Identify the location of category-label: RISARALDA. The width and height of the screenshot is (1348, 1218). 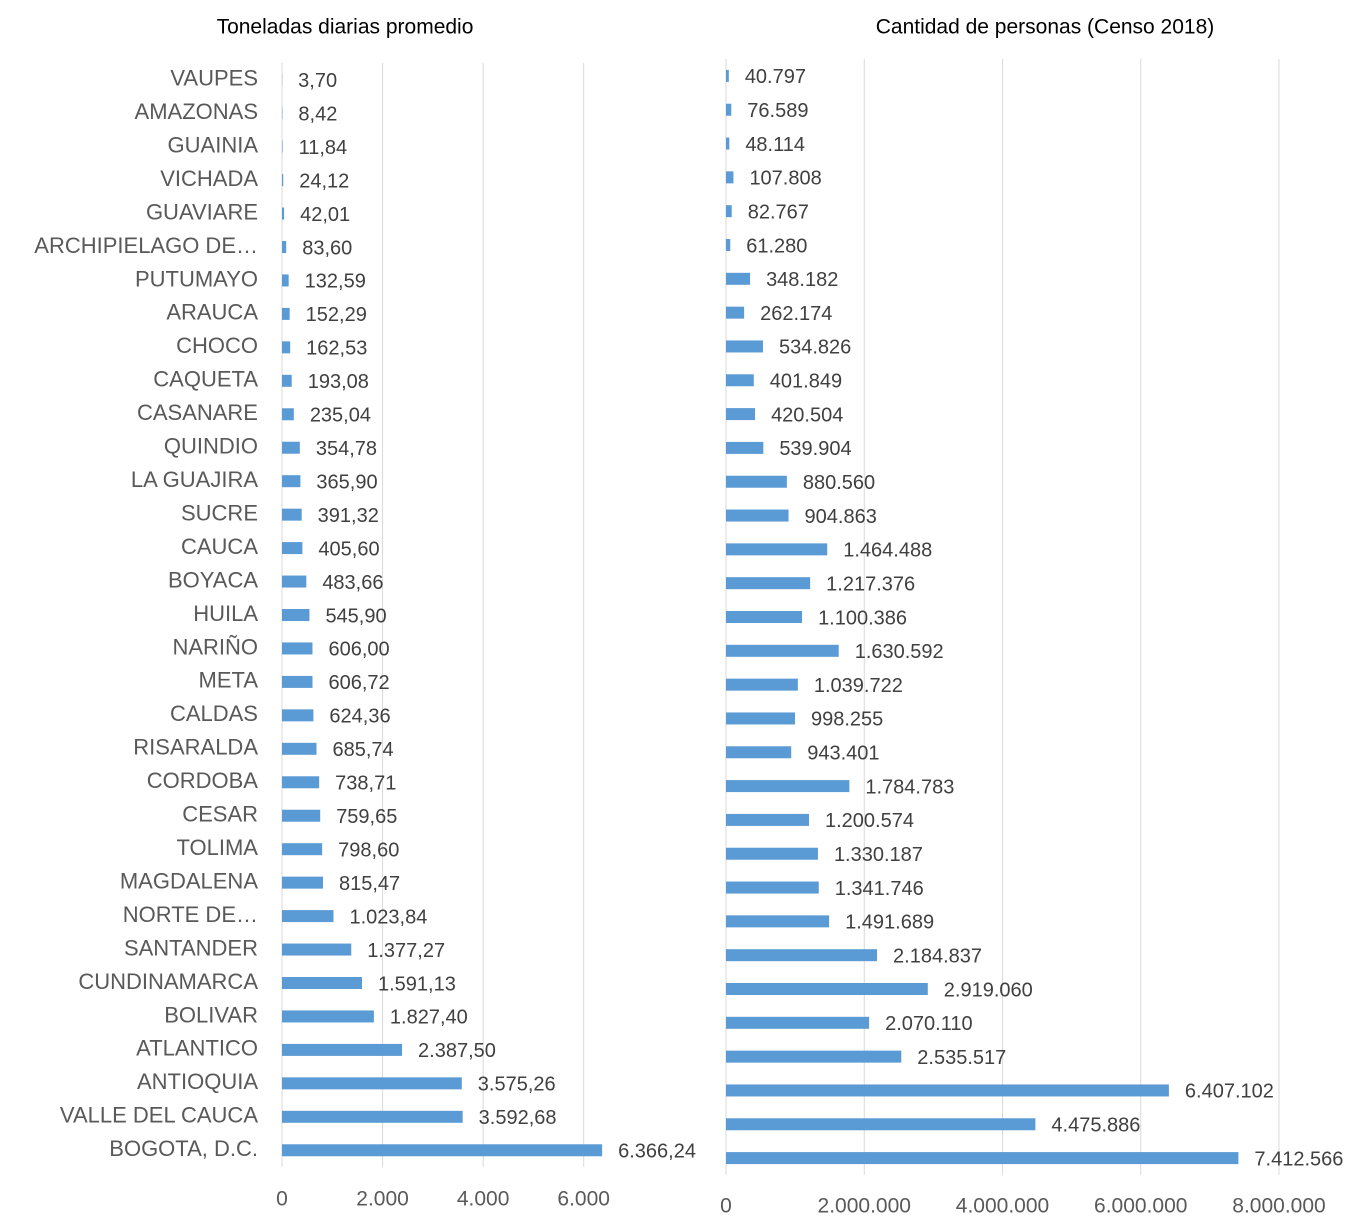
(195, 747).